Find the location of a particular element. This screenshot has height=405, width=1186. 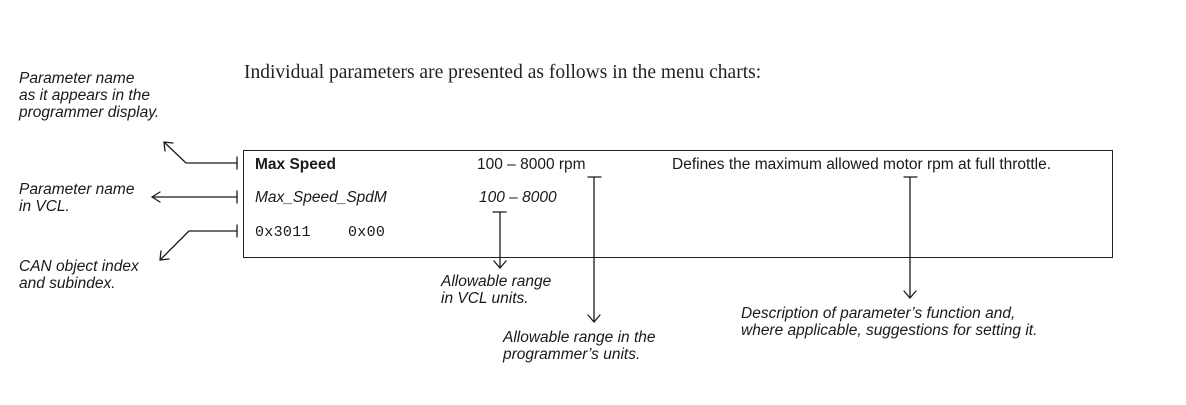

annotation-line: Description of parameter’s function and, is located at coordinates (878, 313).